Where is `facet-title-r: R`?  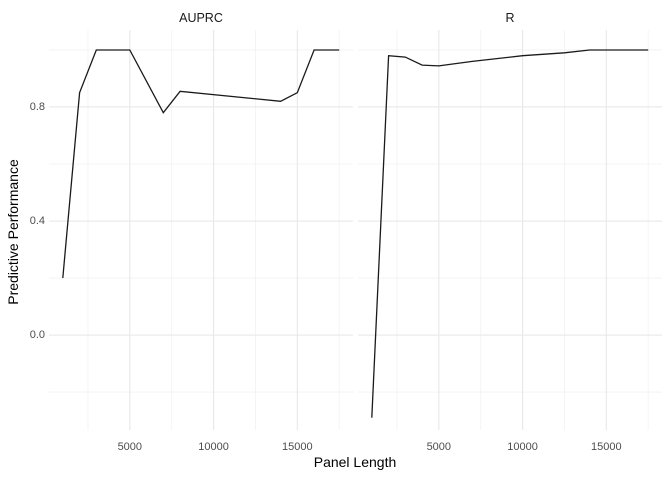
facet-title-r: R is located at coordinates (509, 18).